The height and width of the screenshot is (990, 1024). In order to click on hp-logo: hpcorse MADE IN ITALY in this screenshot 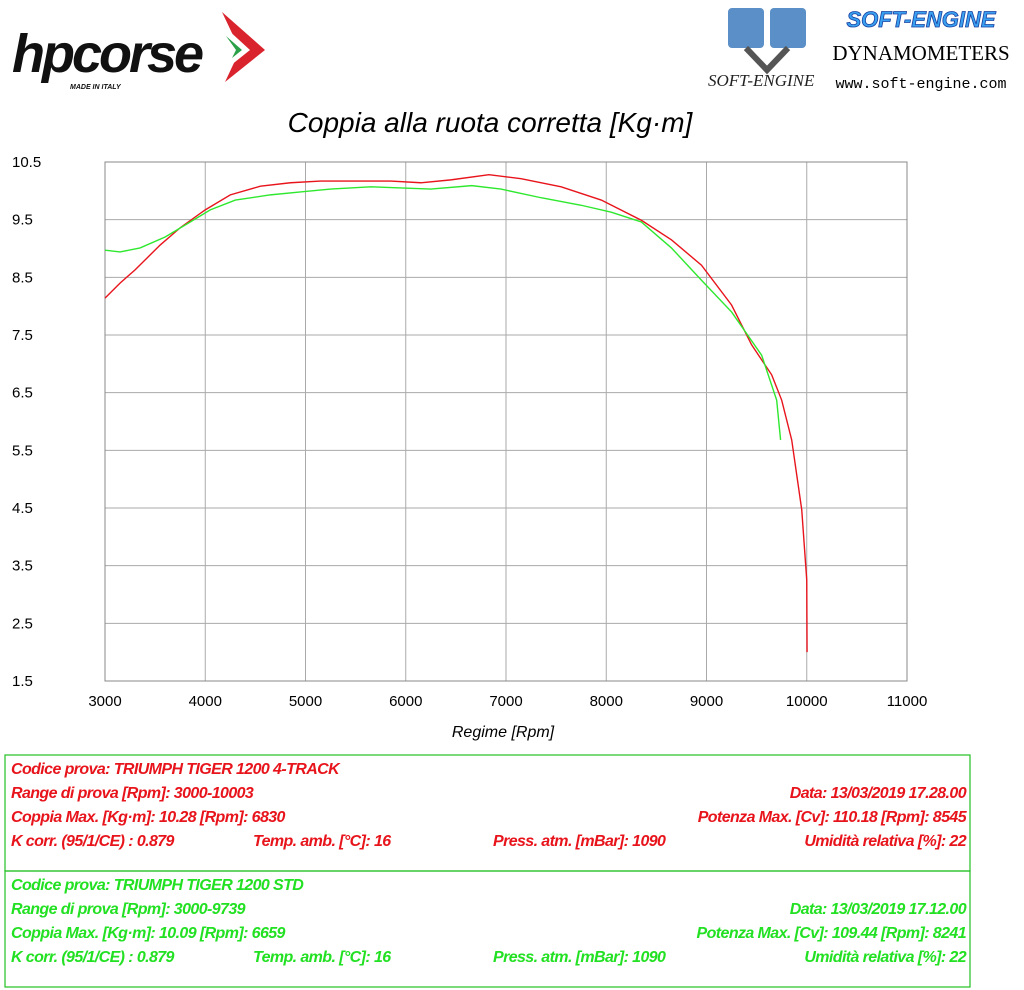, I will do `click(138, 51)`.